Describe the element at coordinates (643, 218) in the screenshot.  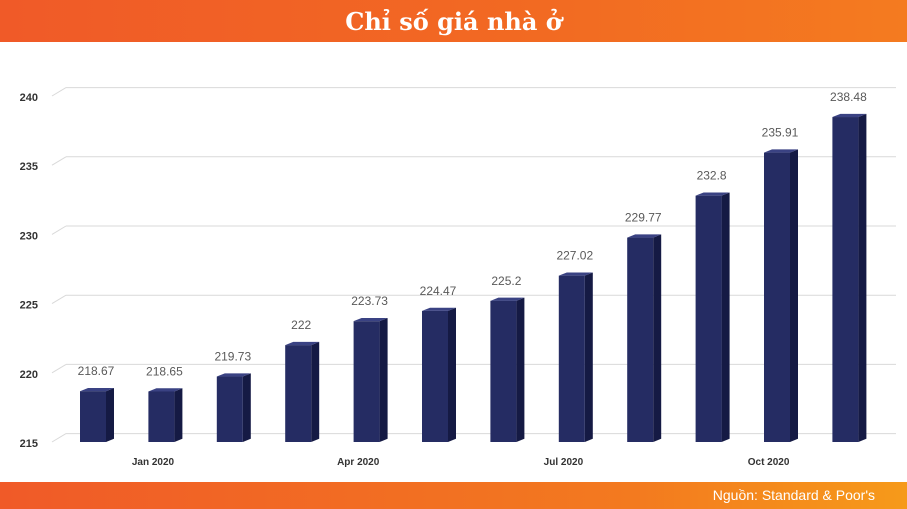
I see `data-label: 229.77` at that location.